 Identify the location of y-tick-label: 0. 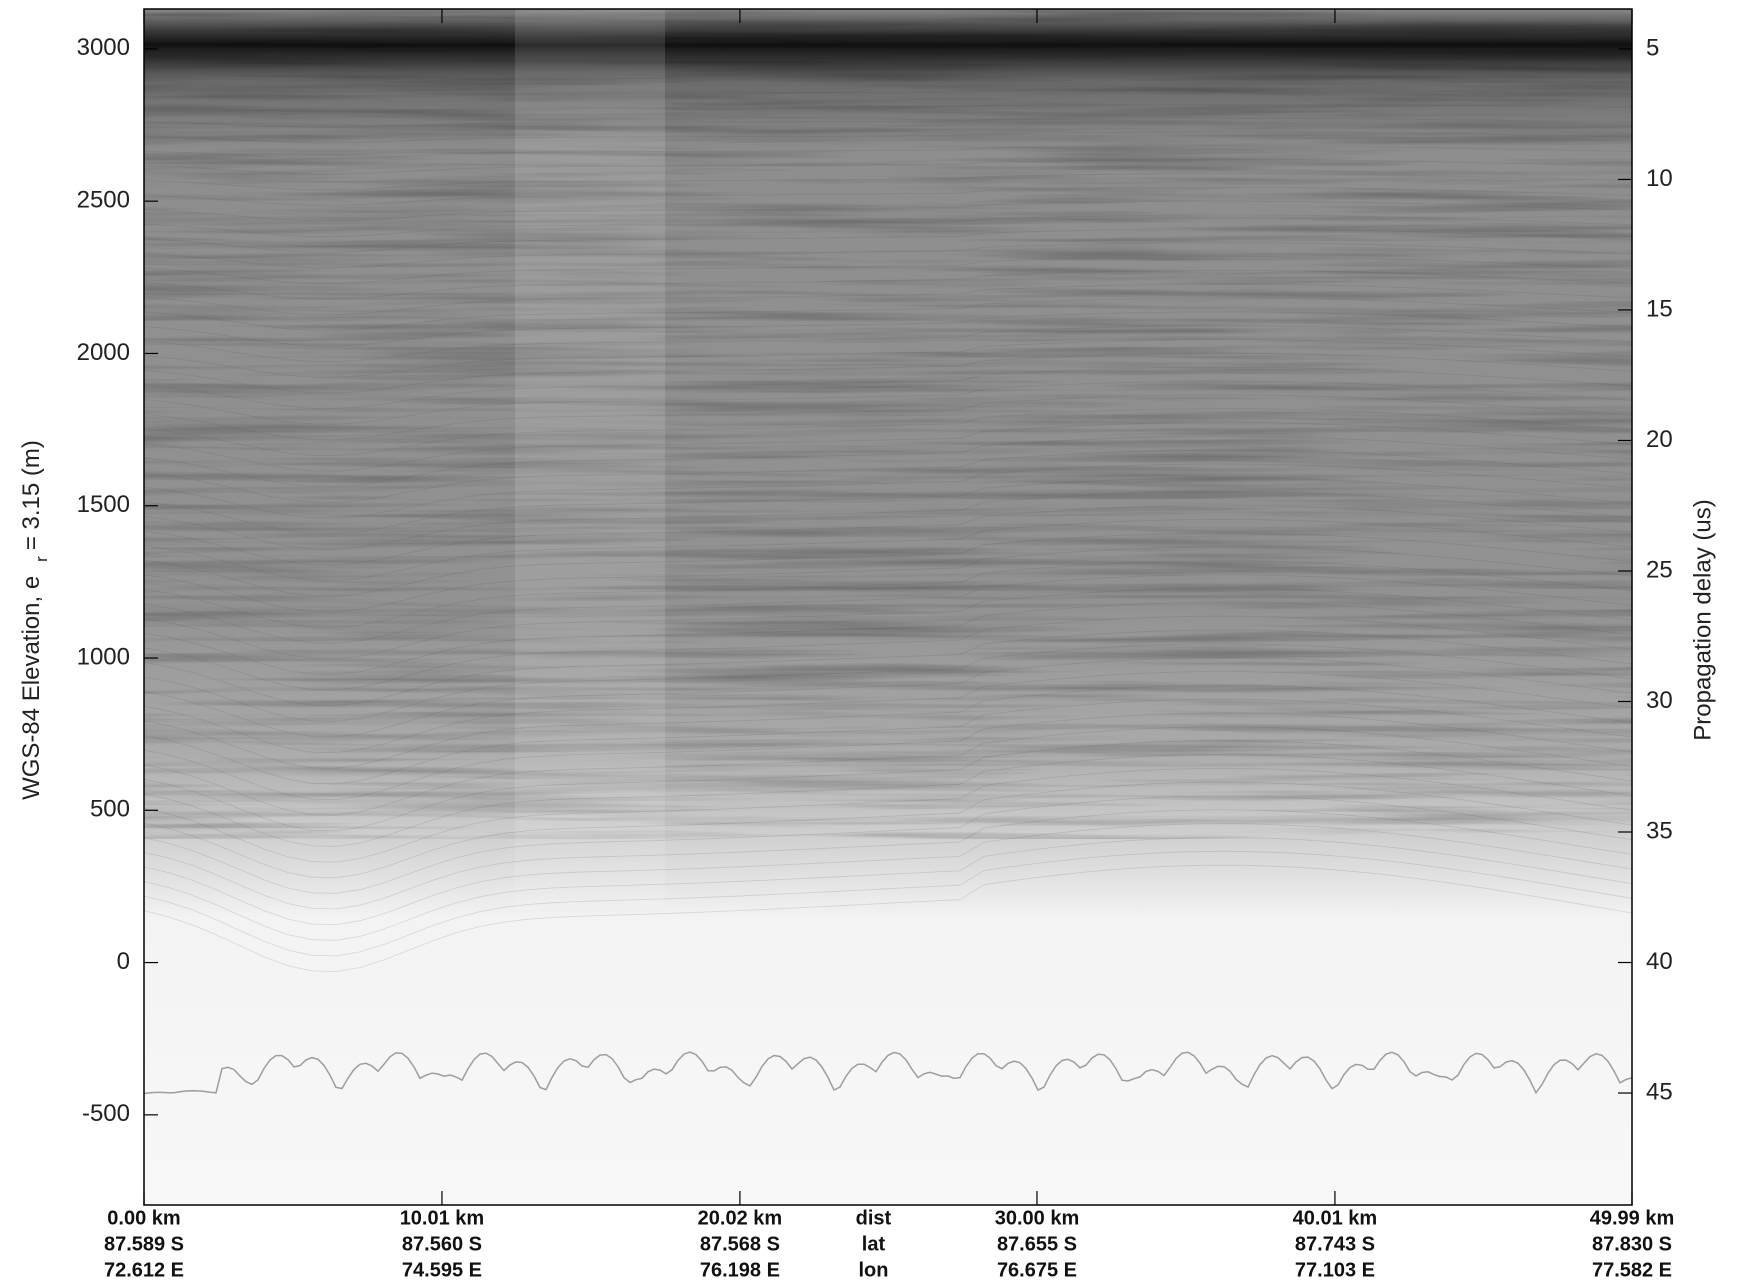
(123, 961).